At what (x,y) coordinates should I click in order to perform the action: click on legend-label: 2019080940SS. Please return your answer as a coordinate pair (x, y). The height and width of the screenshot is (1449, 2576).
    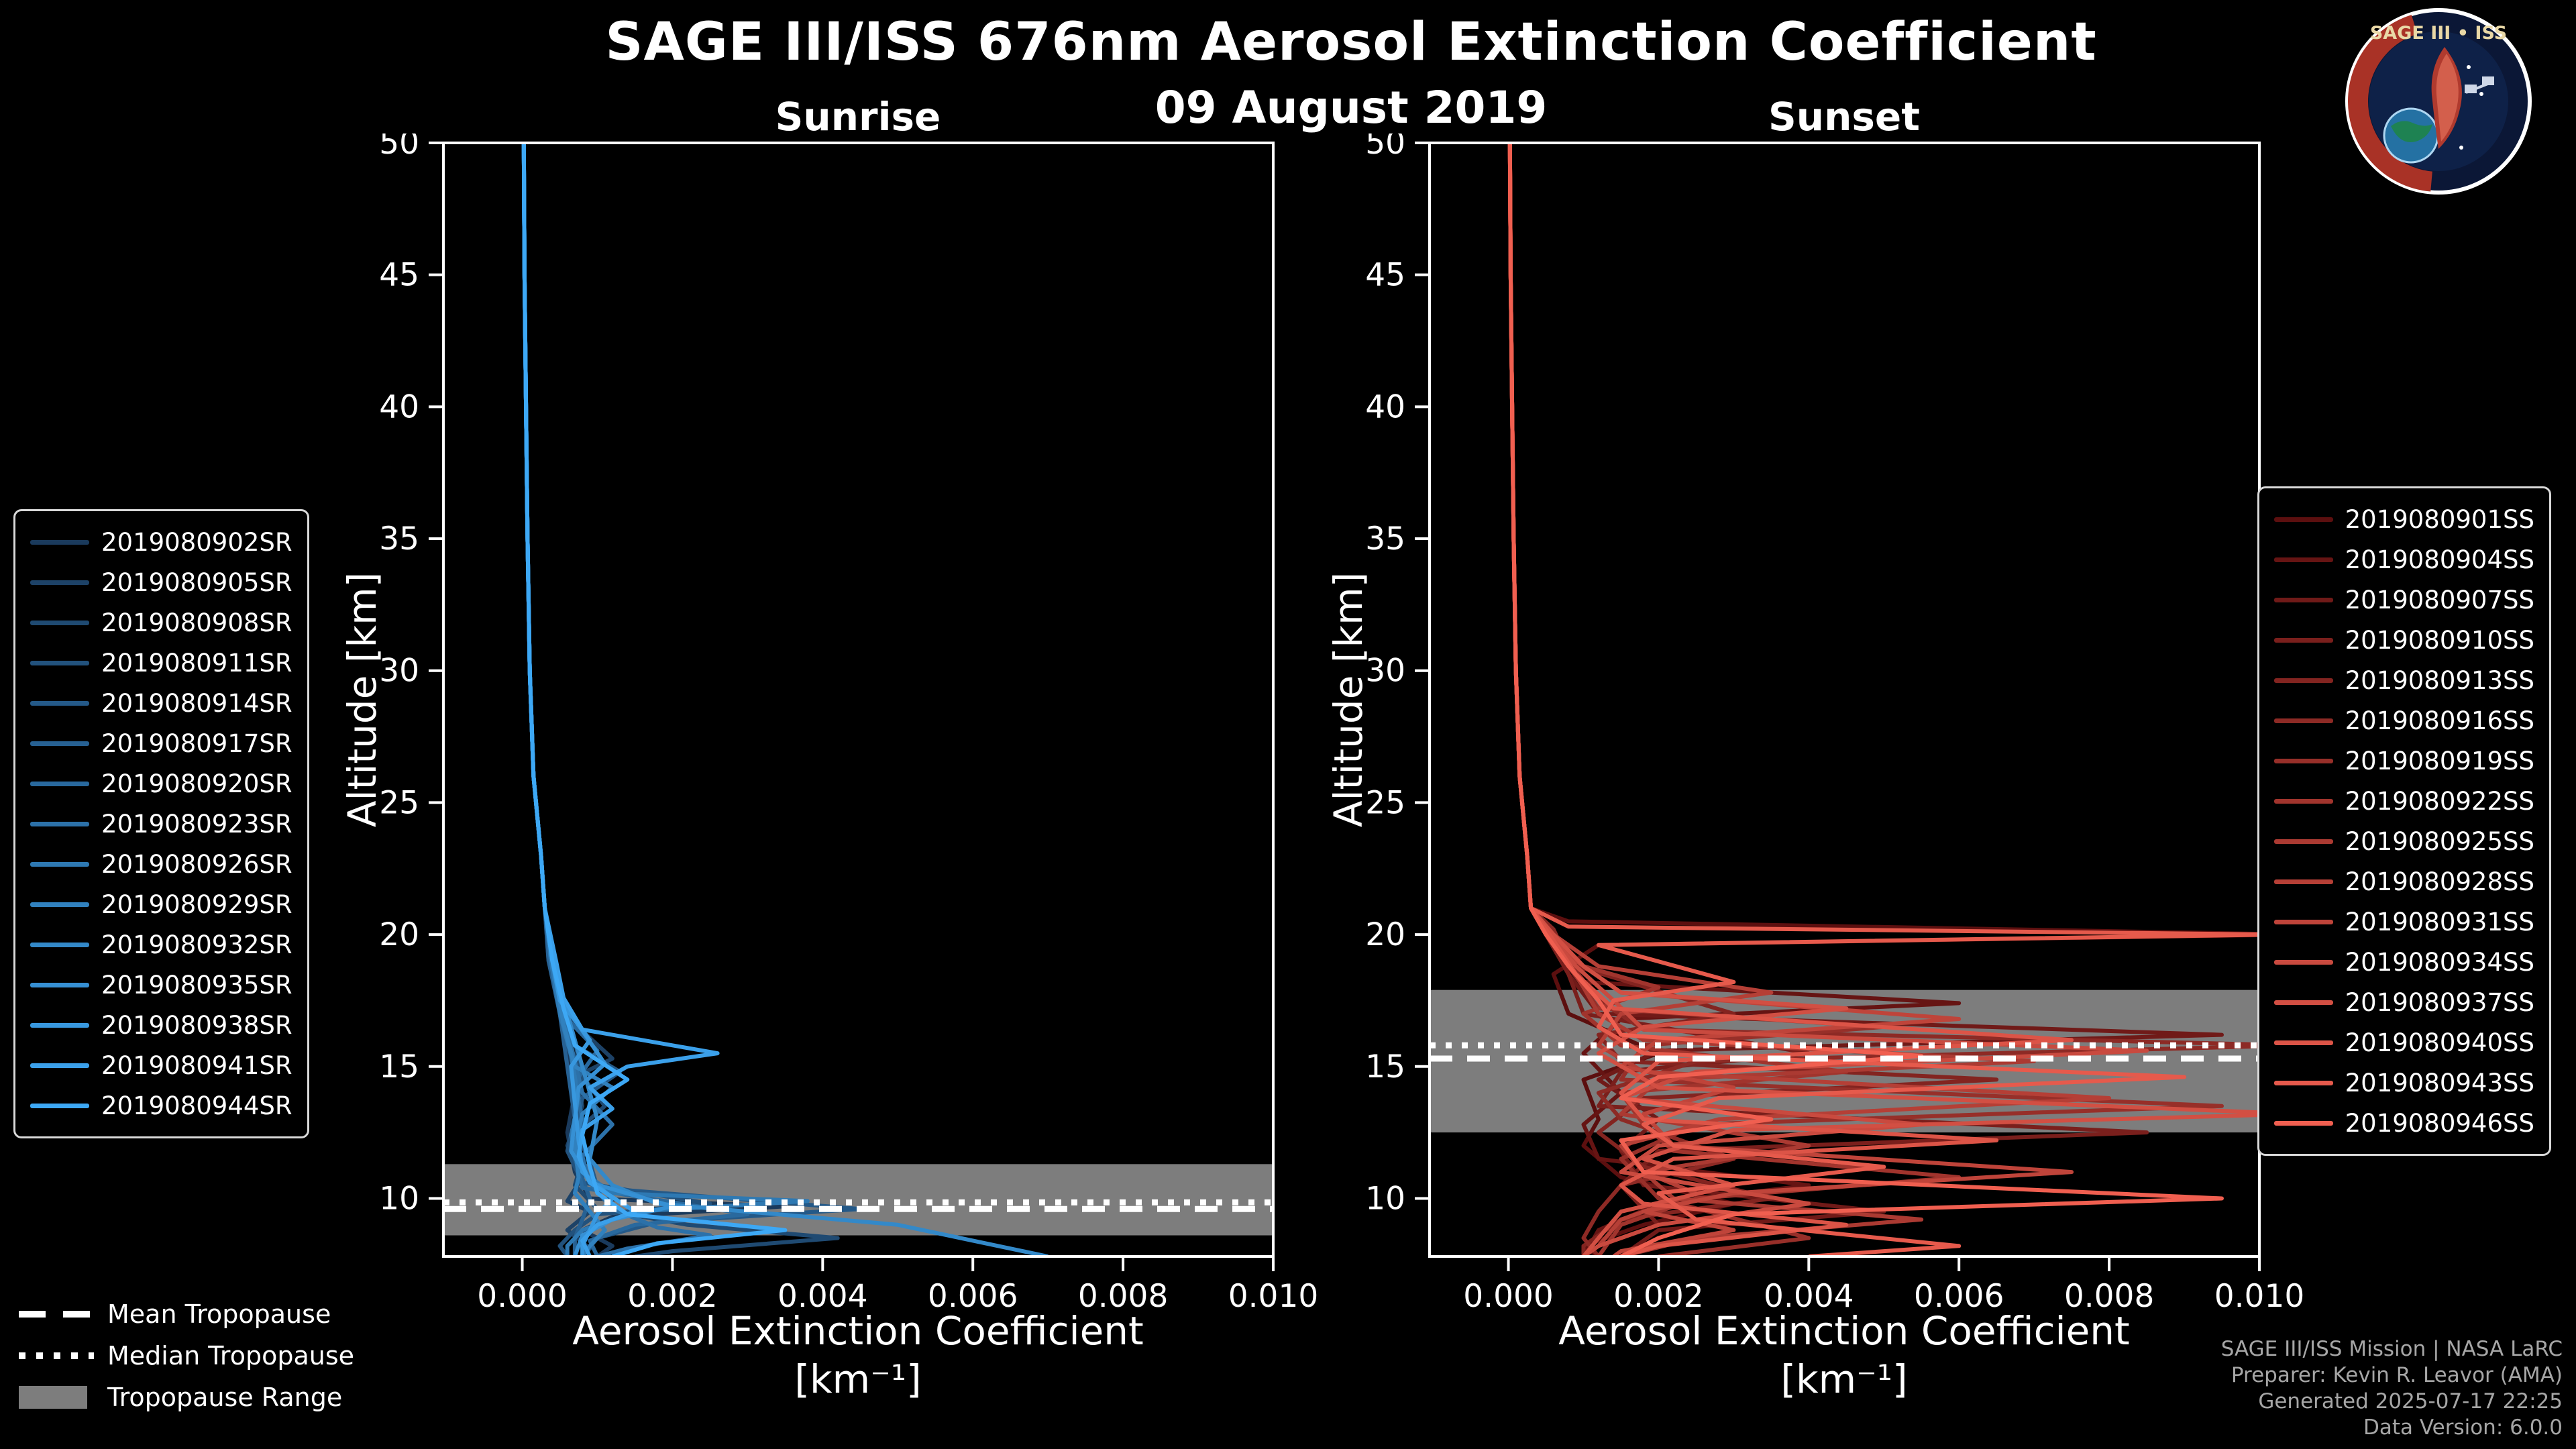
    Looking at the image, I should click on (2439, 1042).